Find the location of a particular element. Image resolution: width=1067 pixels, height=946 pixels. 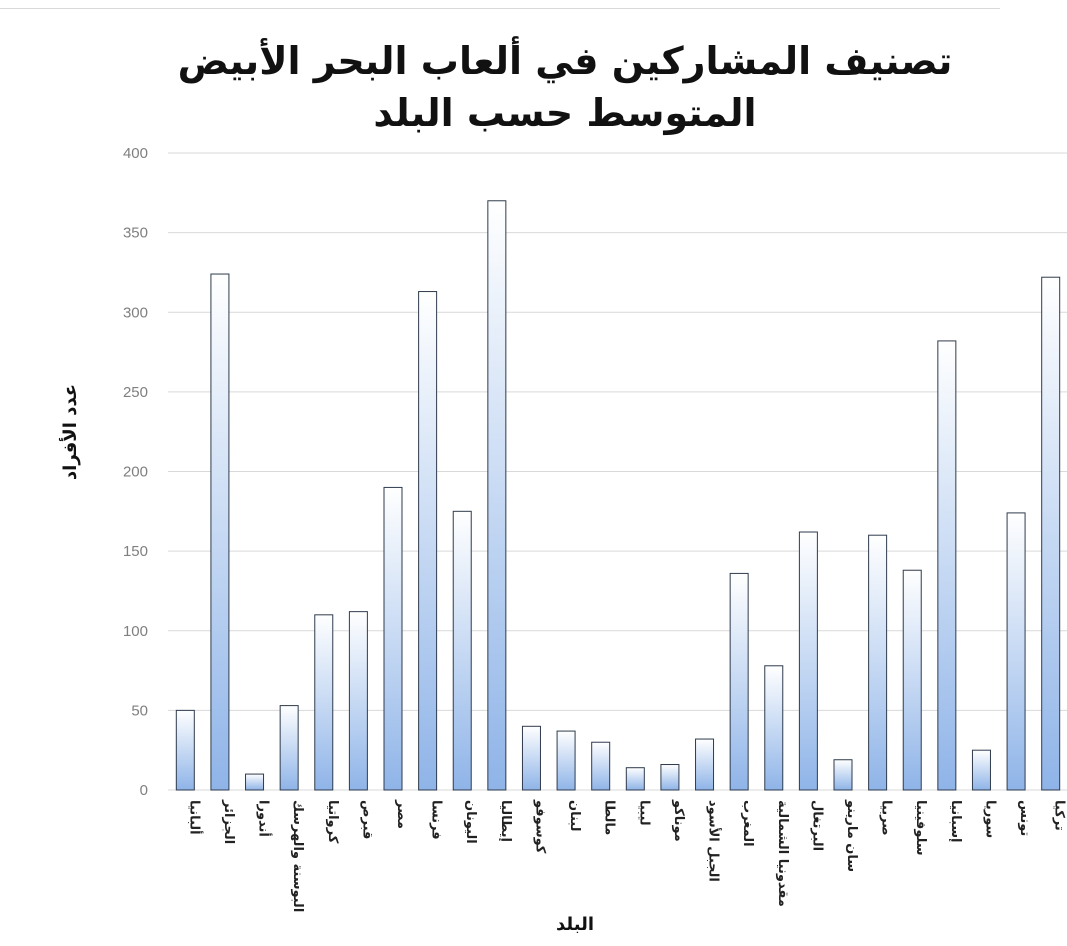

x-tick-label: إسبانيا is located at coordinates (955, 821).